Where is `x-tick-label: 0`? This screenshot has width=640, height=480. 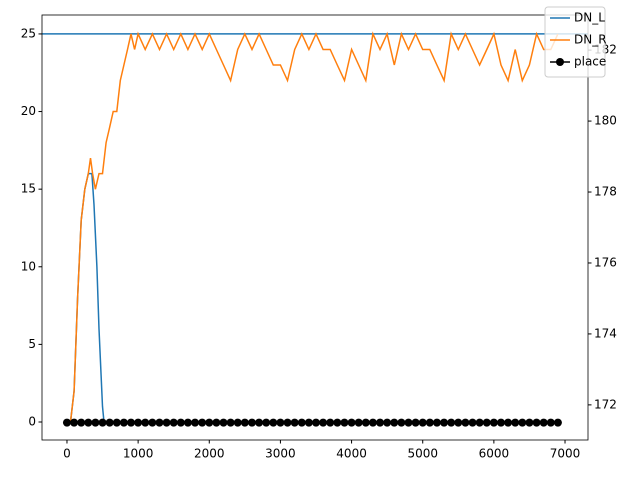 x-tick-label: 0 is located at coordinates (67, 454).